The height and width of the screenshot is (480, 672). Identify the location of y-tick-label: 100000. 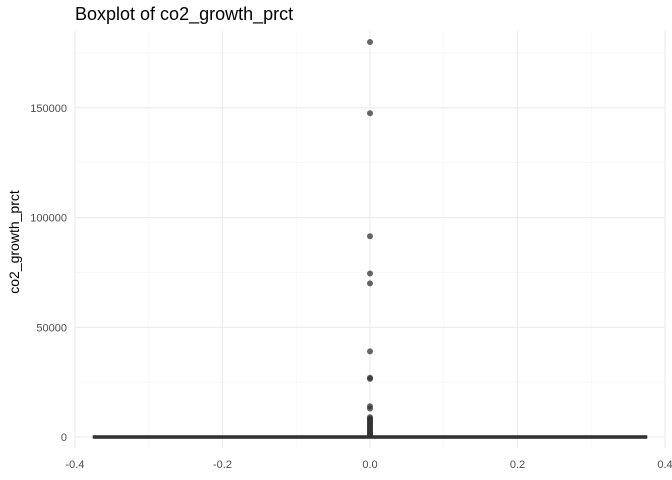
(48, 219).